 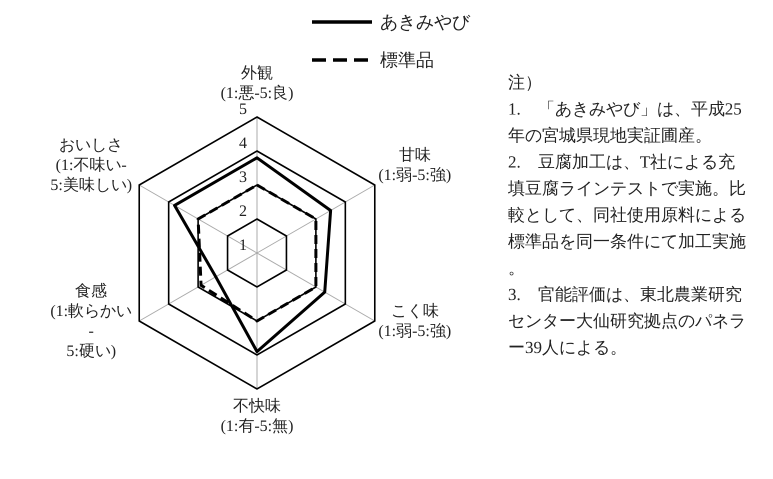 I want to click on category-label: 食感 (1:軟らかい - 5:硬い), so click(x=91, y=321).